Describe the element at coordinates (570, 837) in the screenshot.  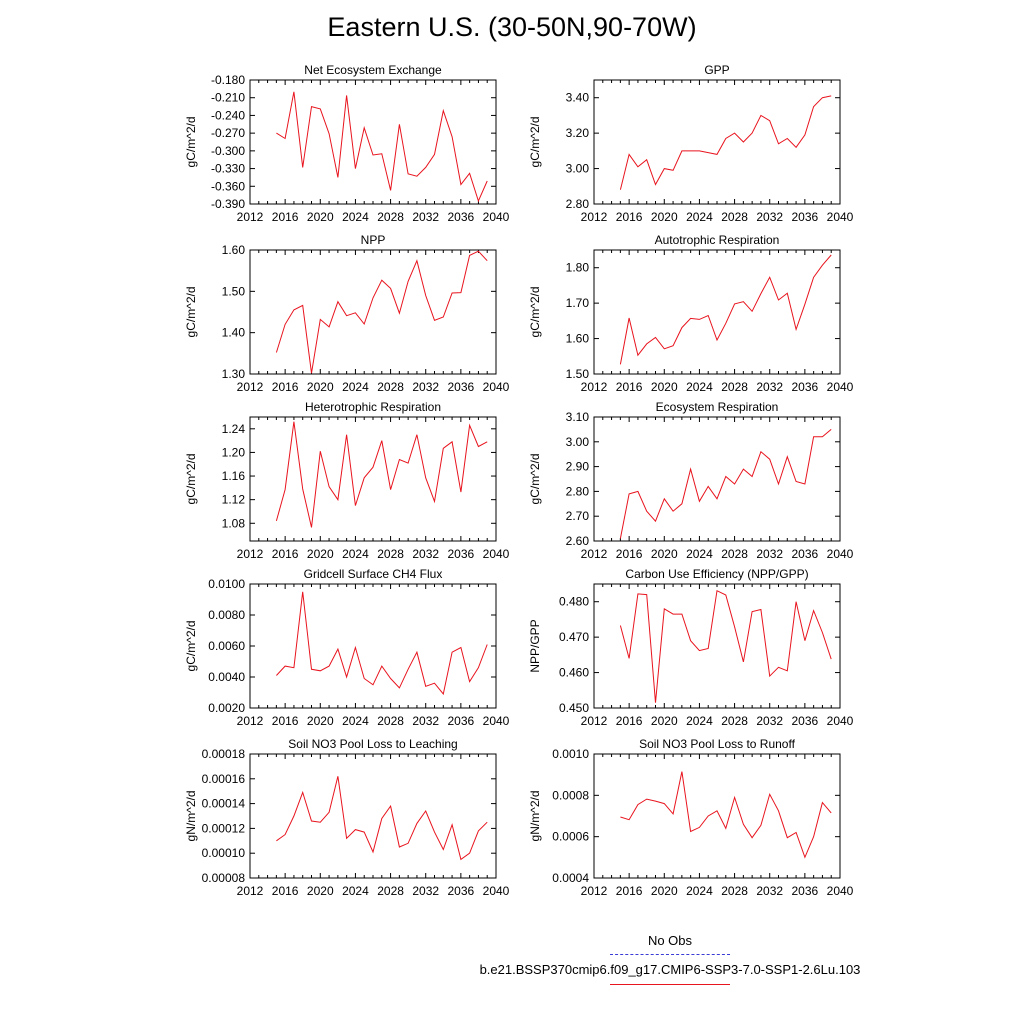
I see `y-tick-label: 0.0006` at that location.